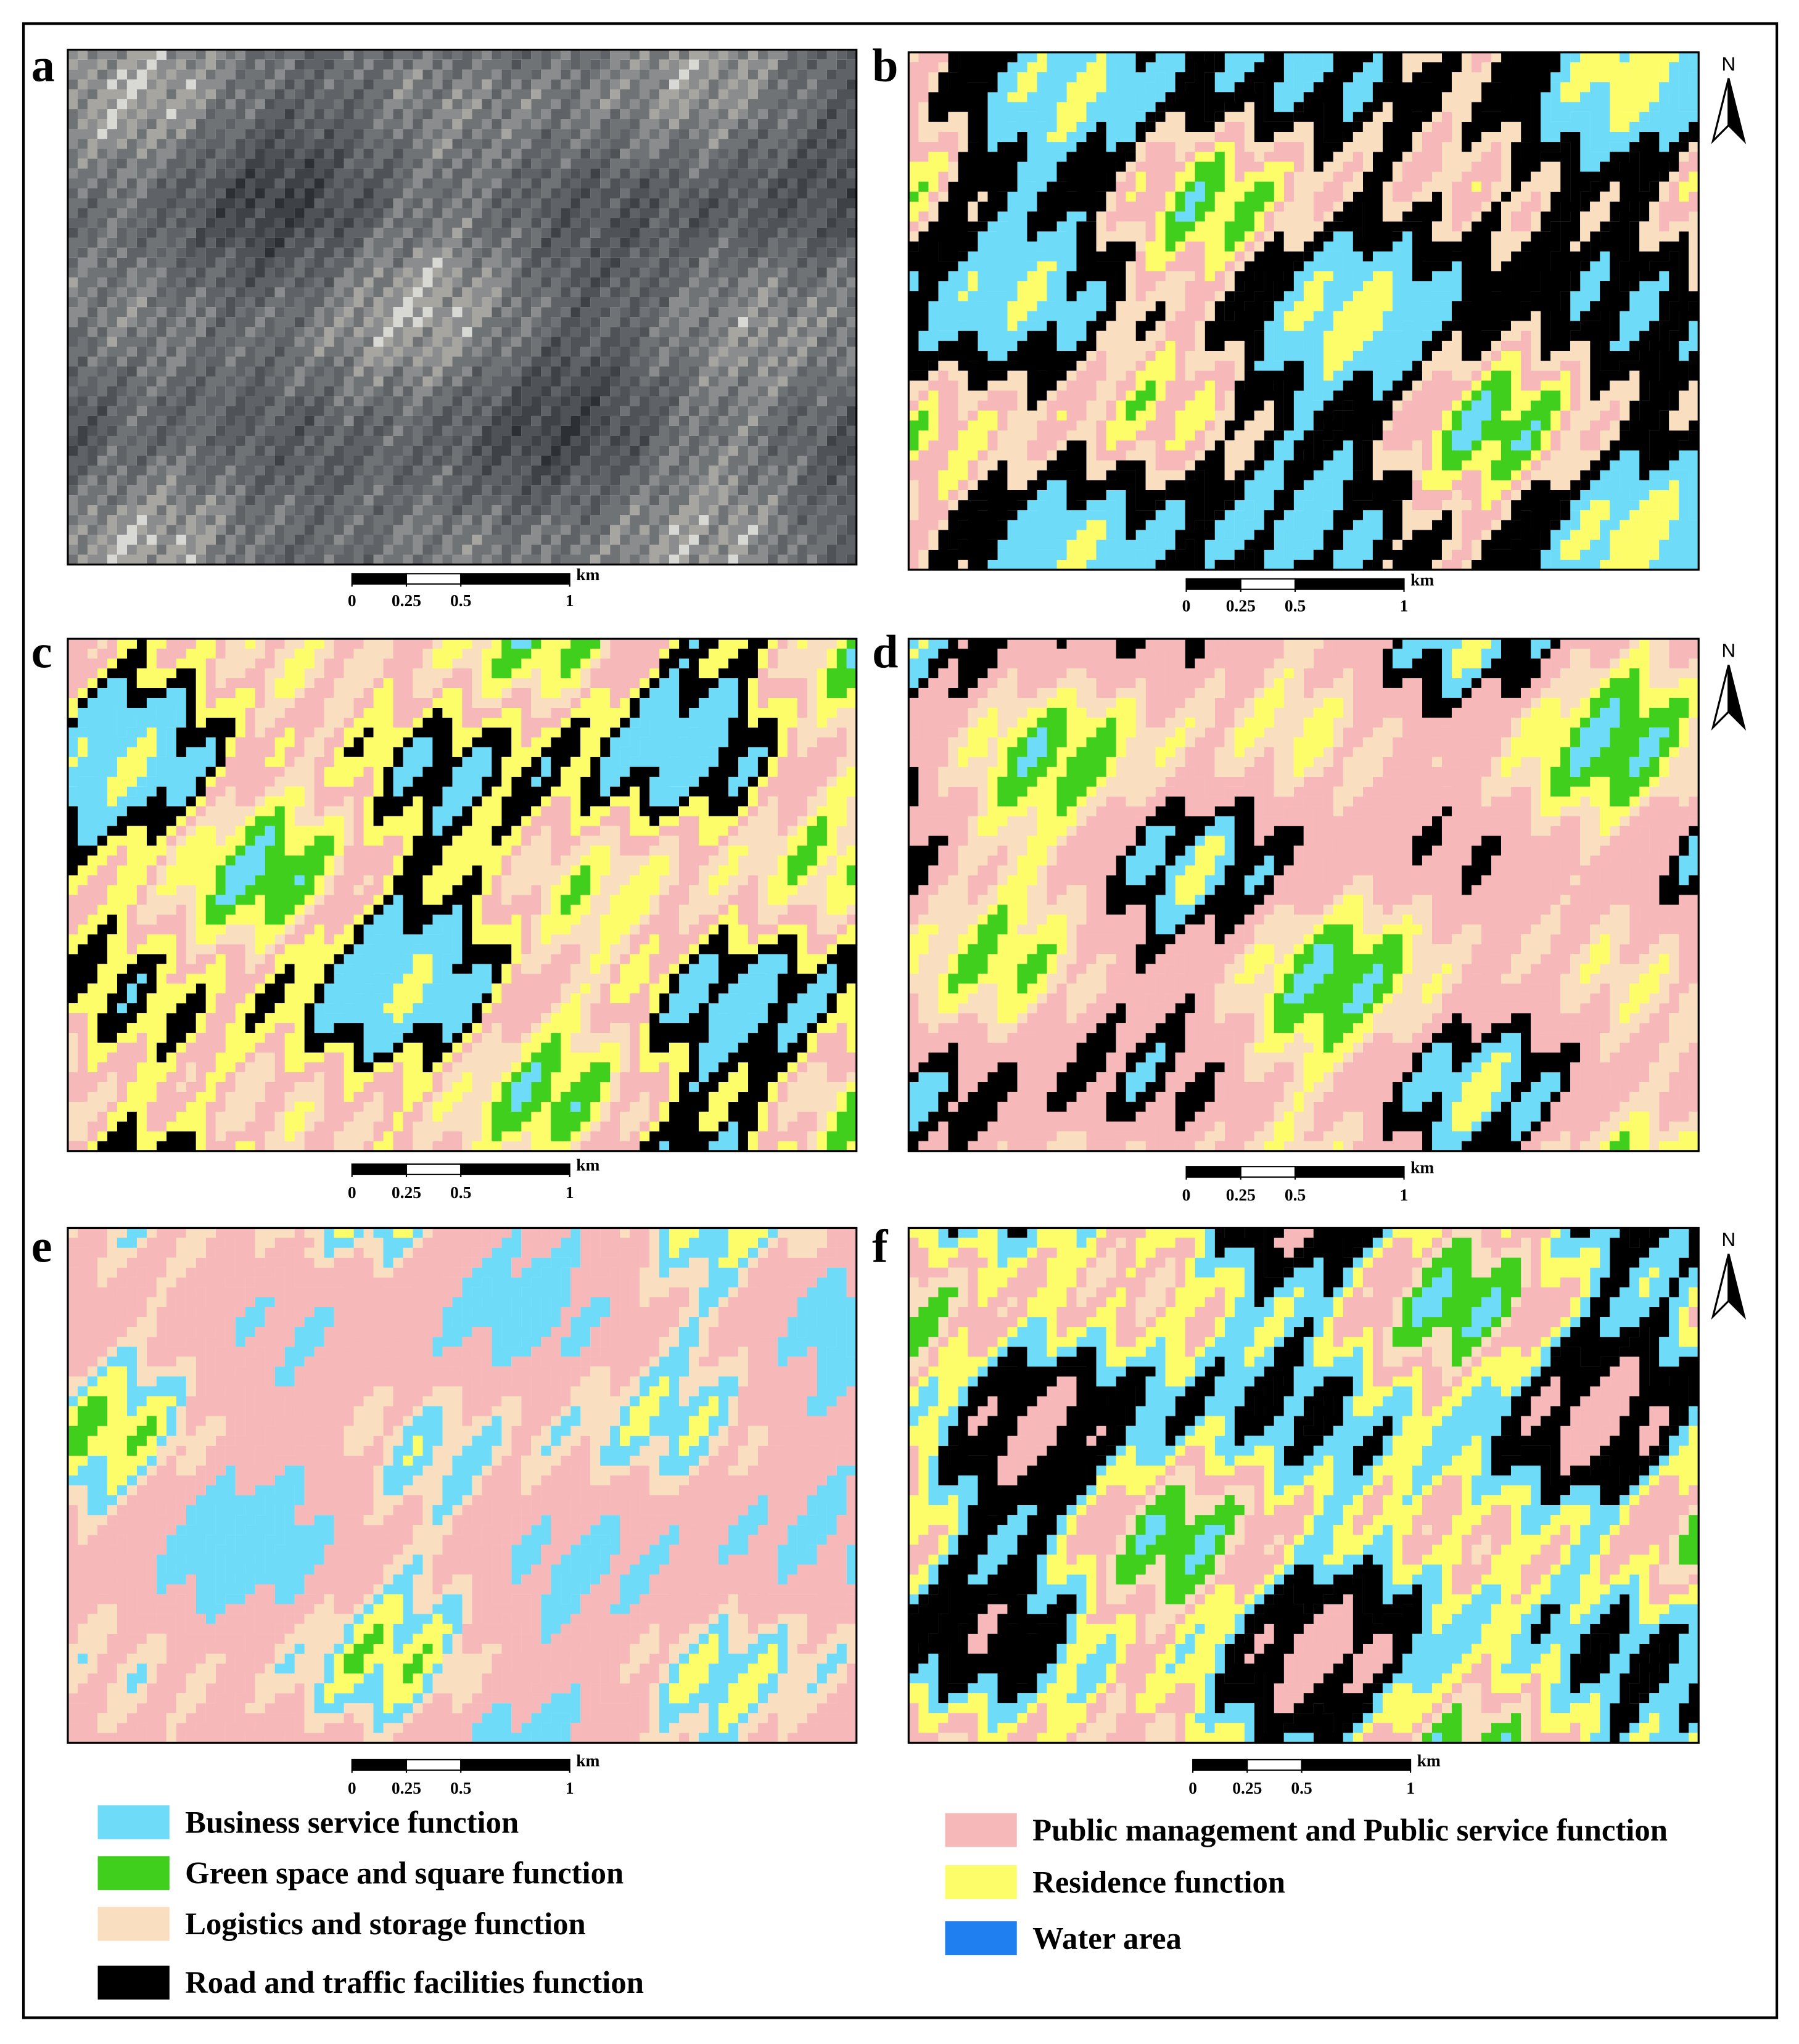 The width and height of the screenshot is (1799, 2044). What do you see at coordinates (885, 652) in the screenshot?
I see `panel-label: d` at bounding box center [885, 652].